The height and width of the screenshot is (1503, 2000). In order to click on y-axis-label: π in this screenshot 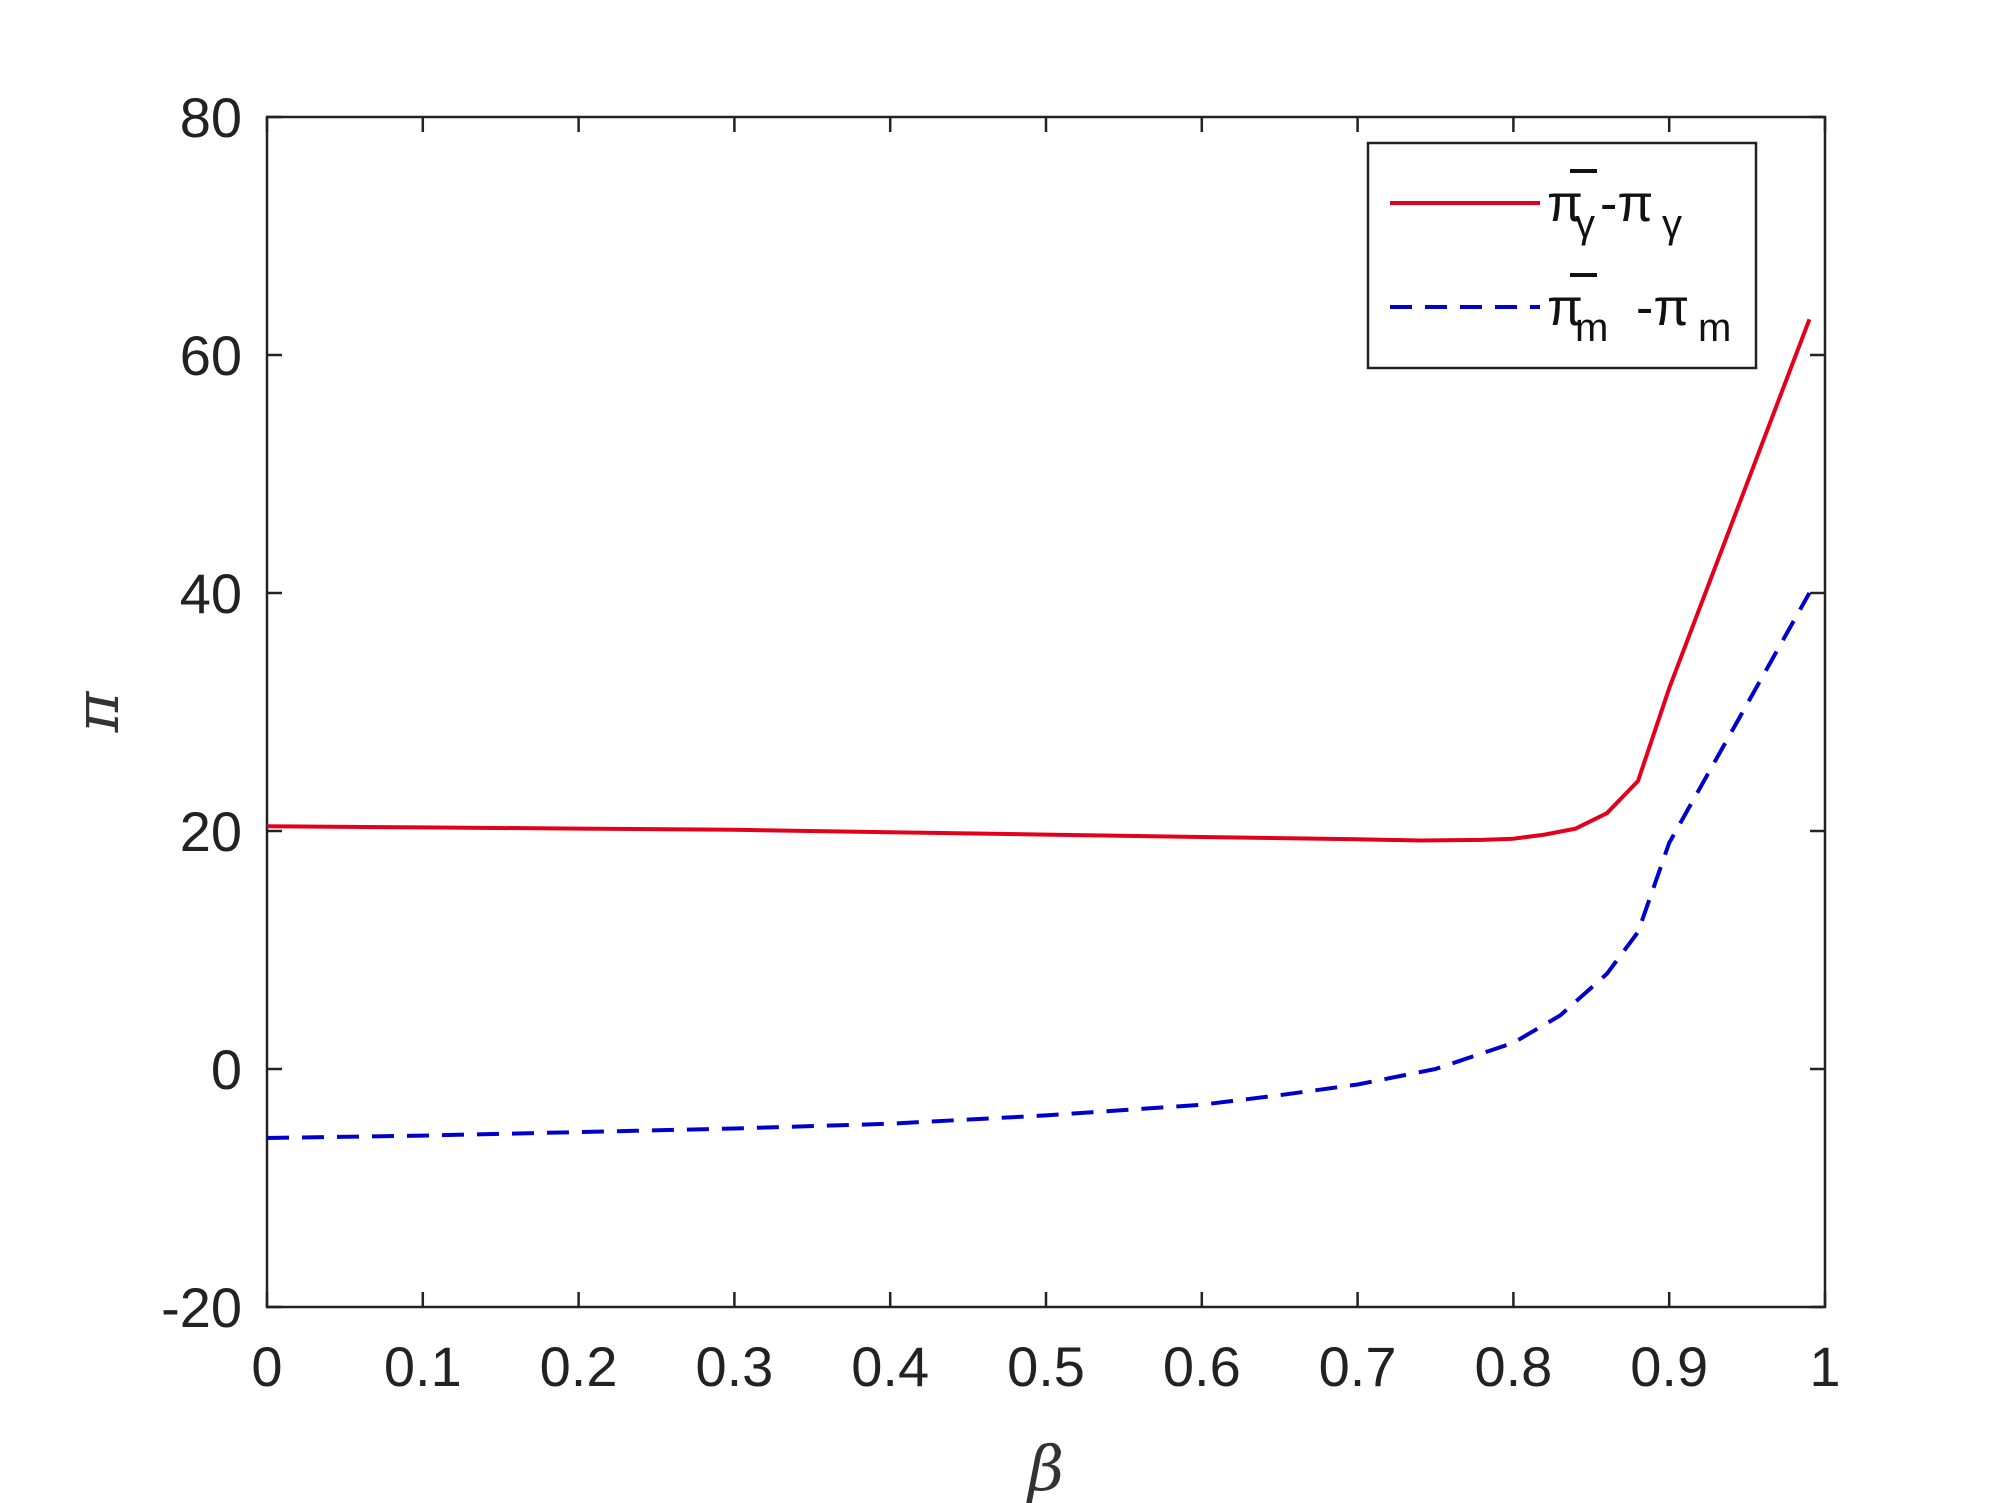, I will do `click(96, 711)`.